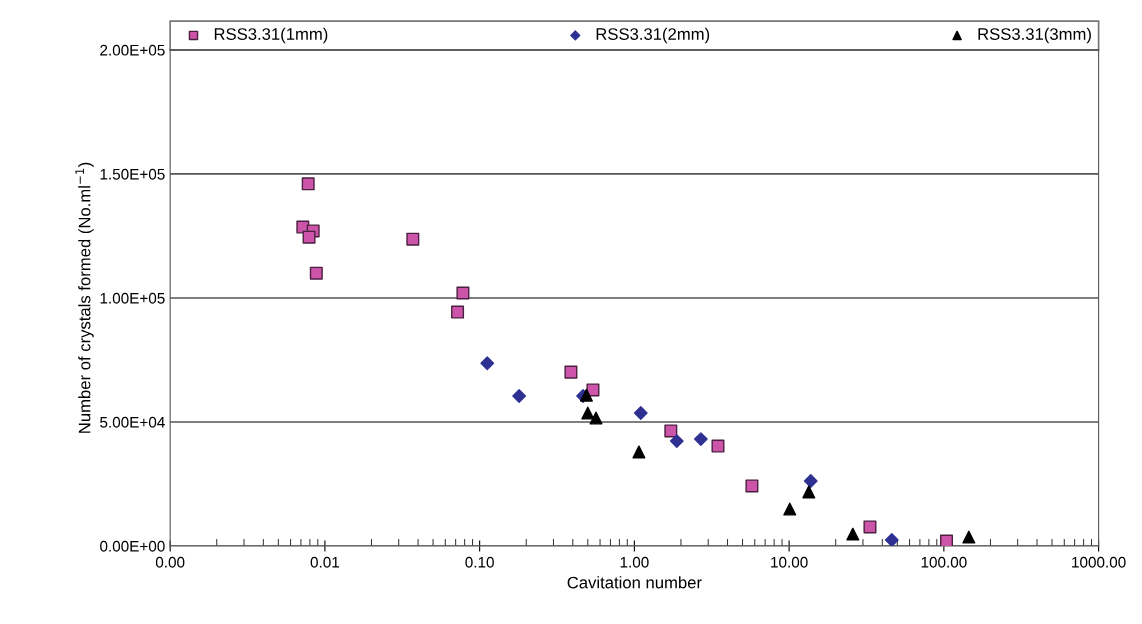  Describe the element at coordinates (132, 174) in the screenshot. I see `y-tick-label: 1.50E+05` at that location.